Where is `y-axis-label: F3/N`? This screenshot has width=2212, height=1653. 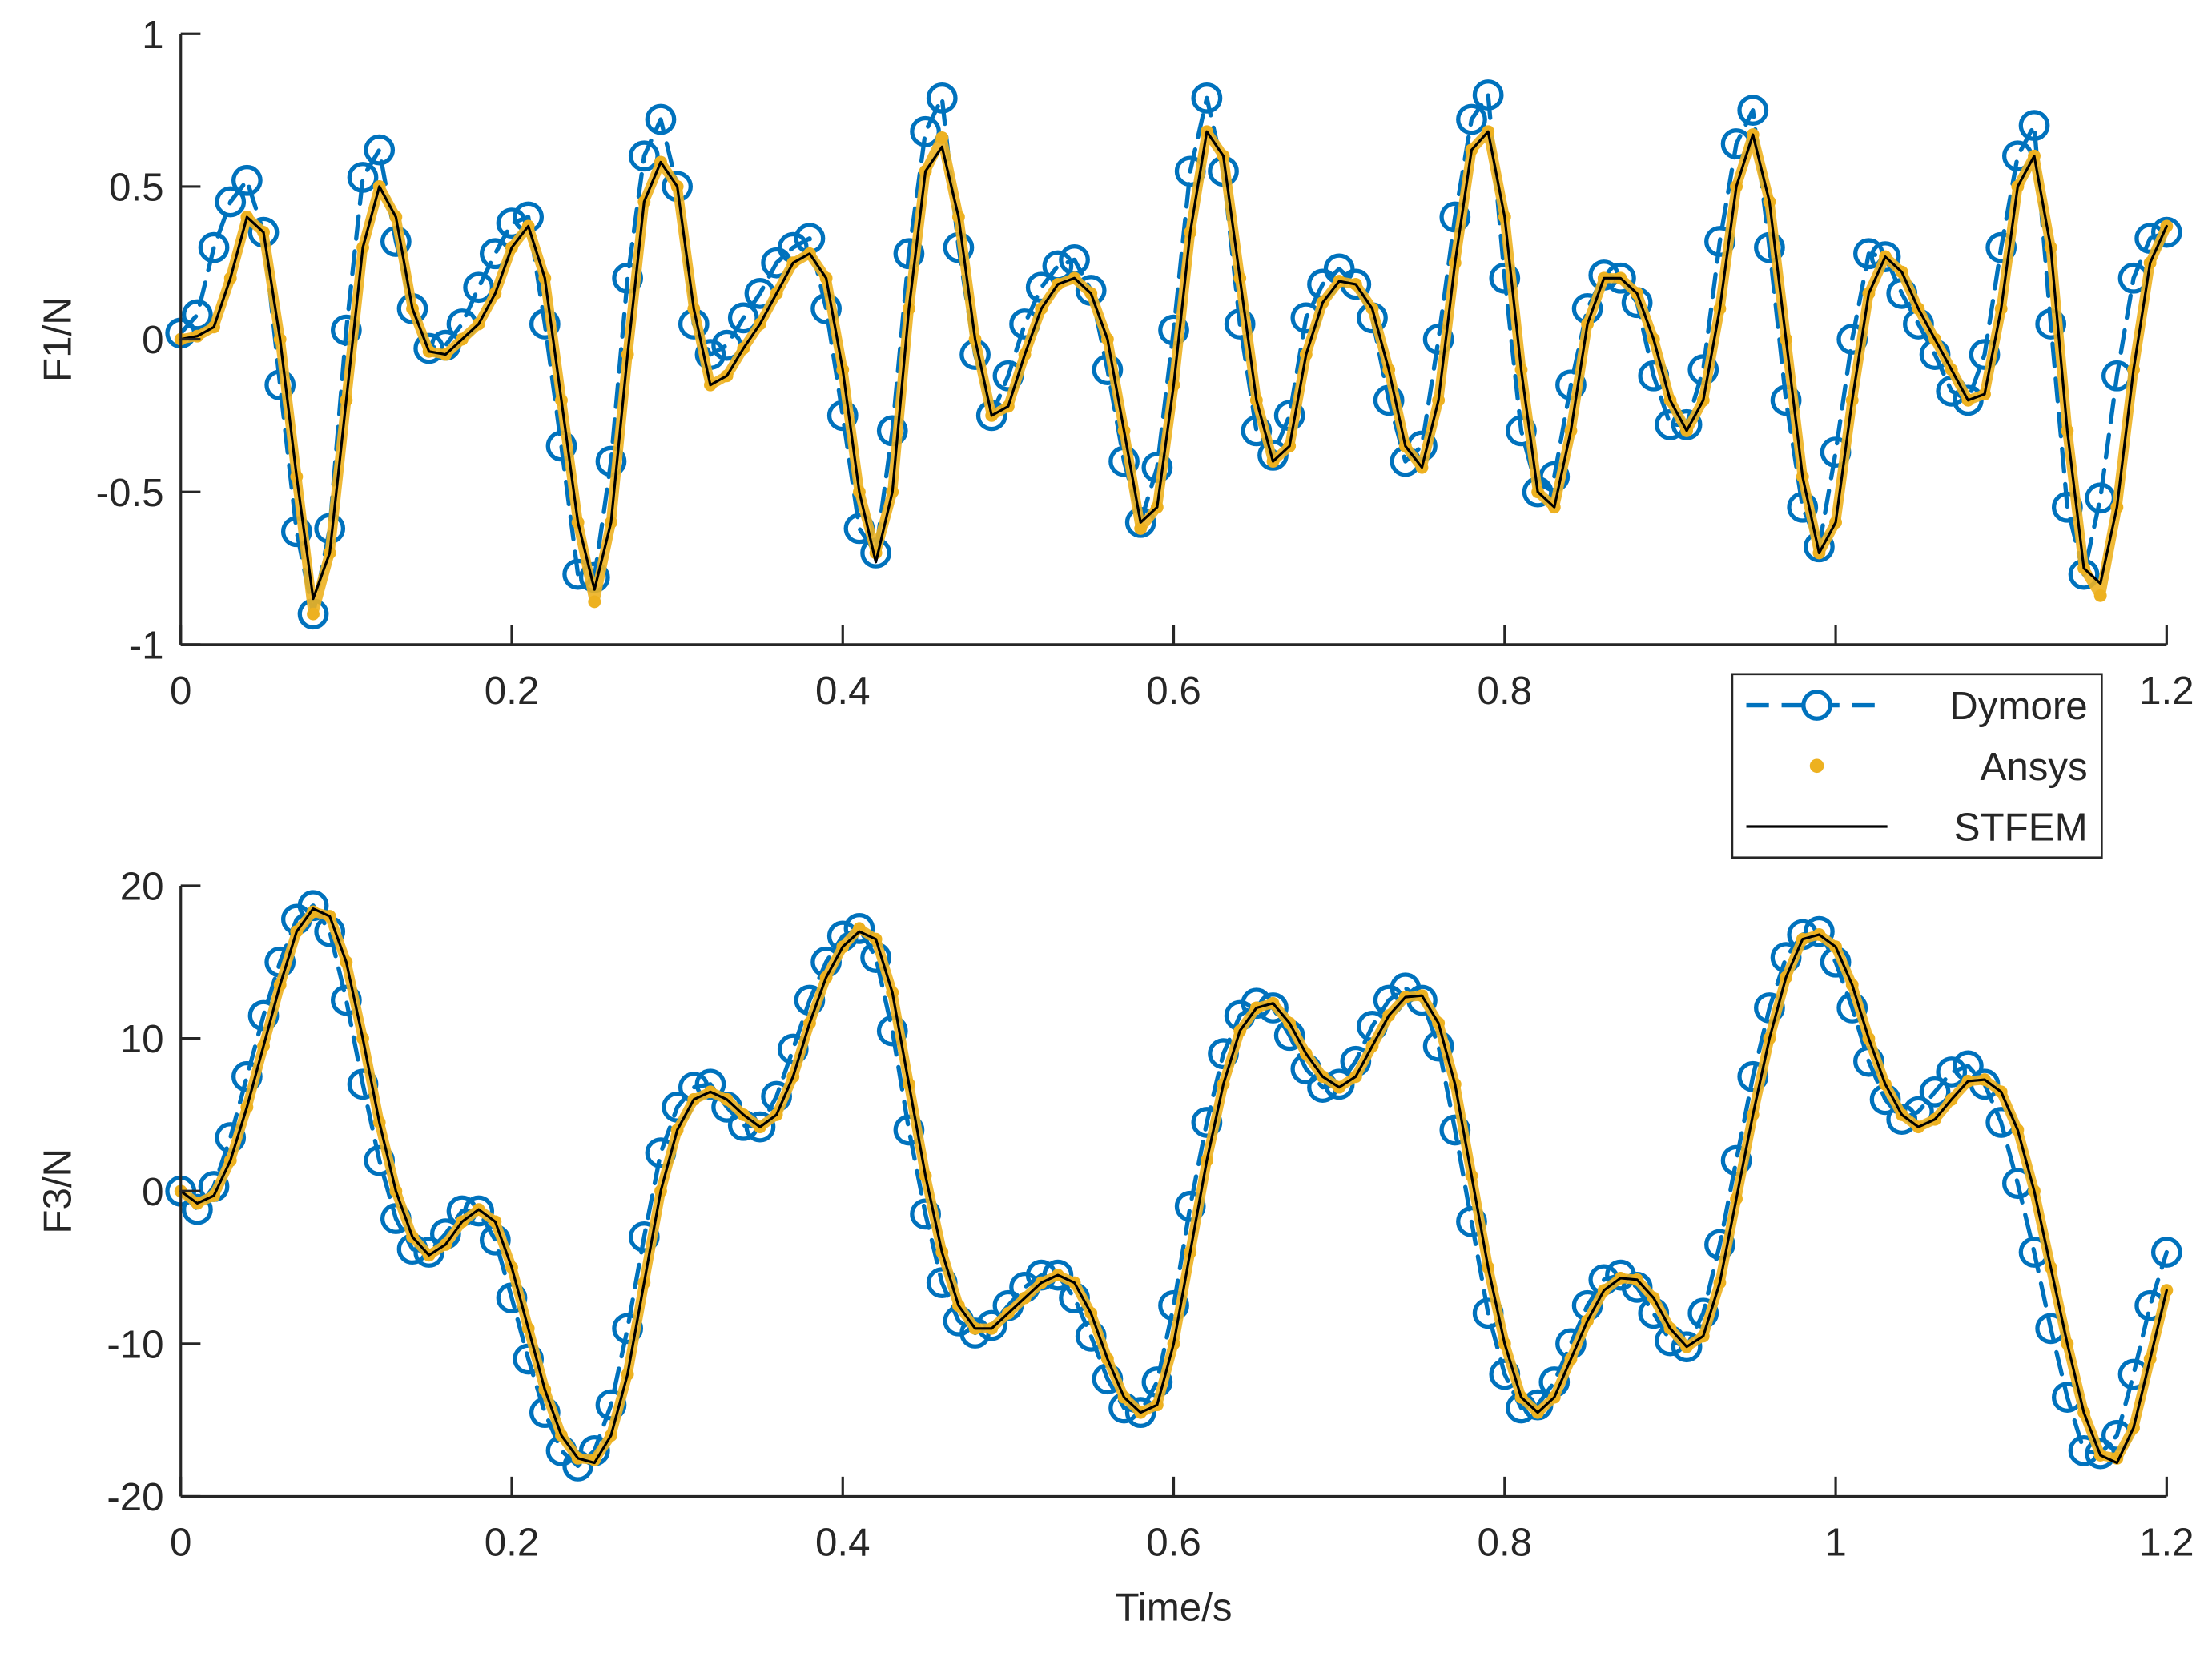
y-axis-label: F3/N is located at coordinates (57, 1191).